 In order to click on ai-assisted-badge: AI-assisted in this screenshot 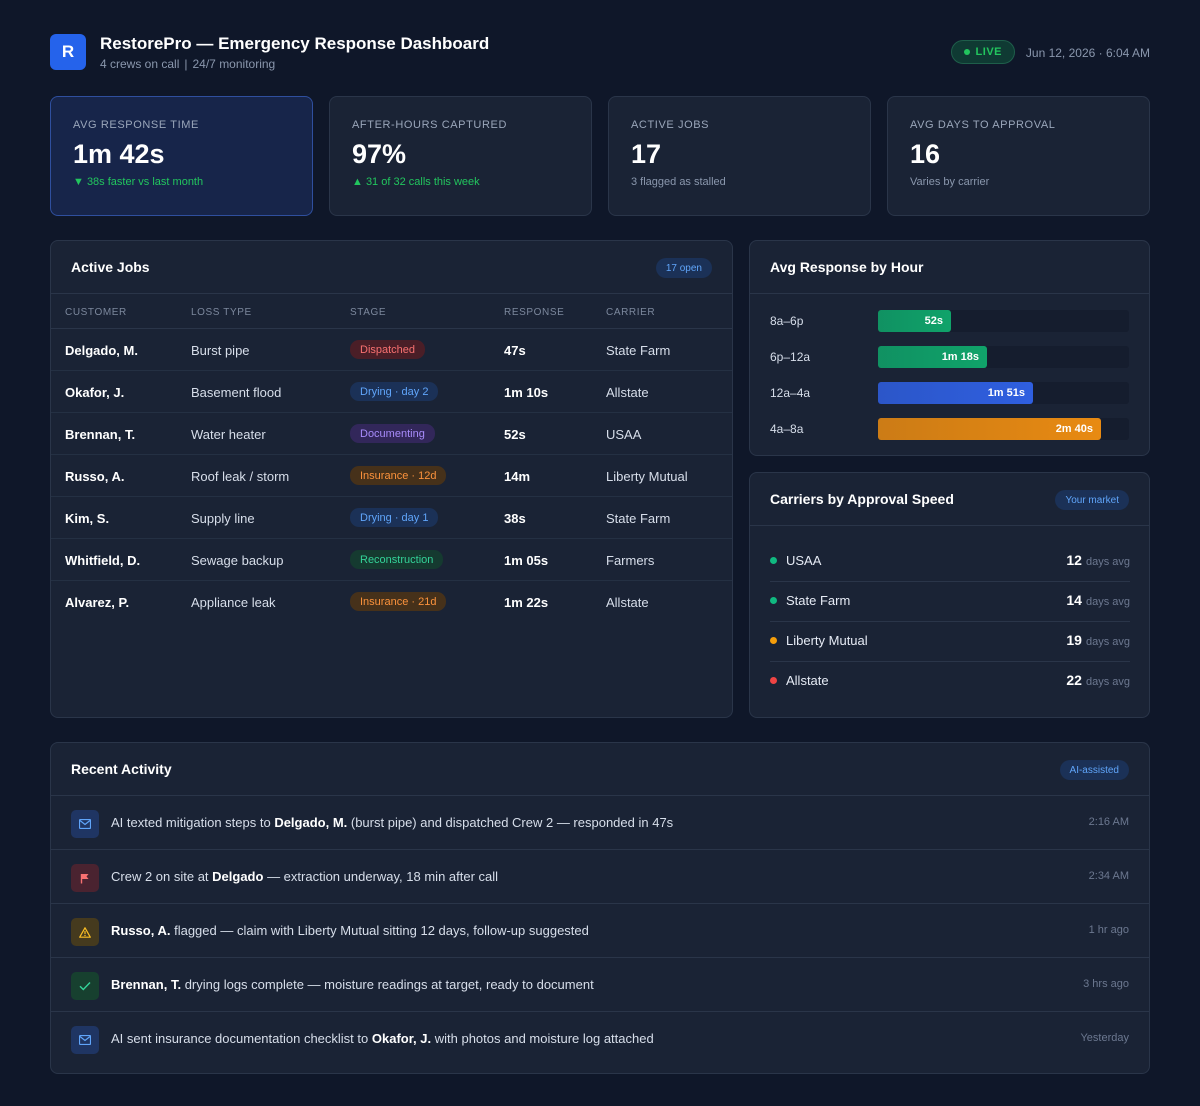, I will do `click(1094, 770)`.